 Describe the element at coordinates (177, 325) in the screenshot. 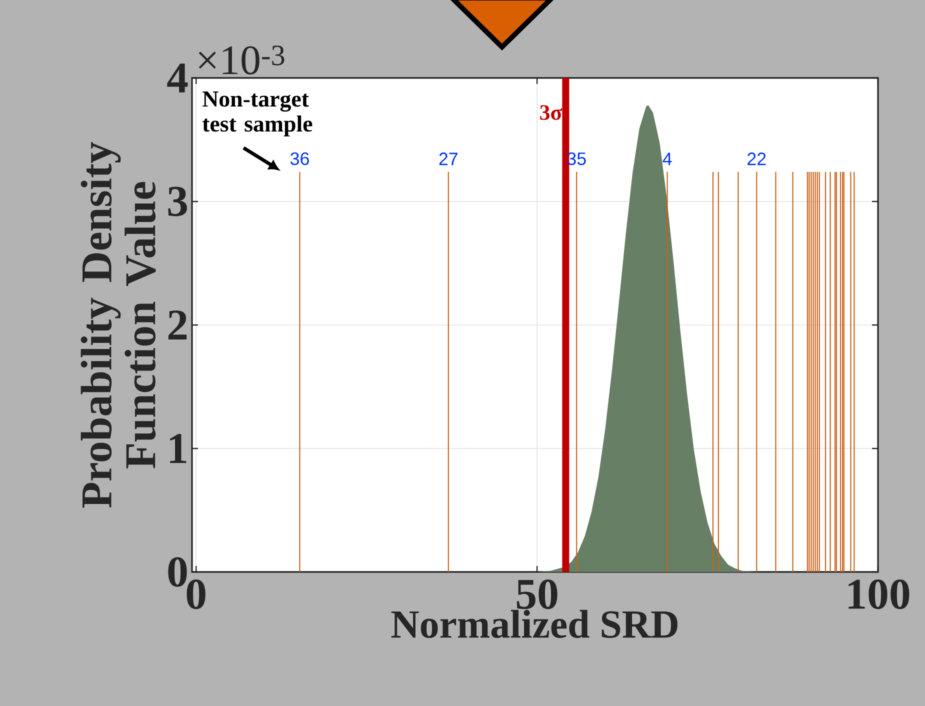

I see `y-tick-label: 2` at that location.